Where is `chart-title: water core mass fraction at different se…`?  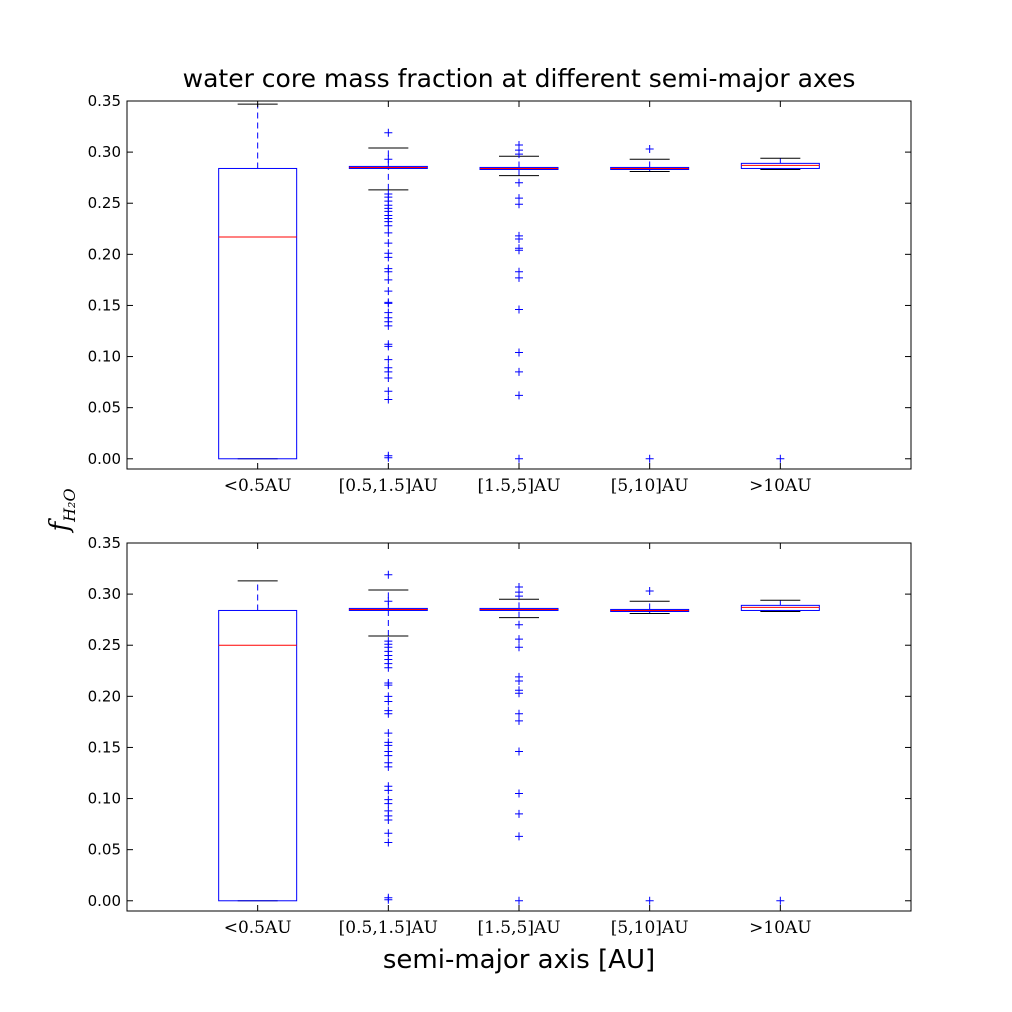 chart-title: water core mass fraction at different se… is located at coordinates (519, 78).